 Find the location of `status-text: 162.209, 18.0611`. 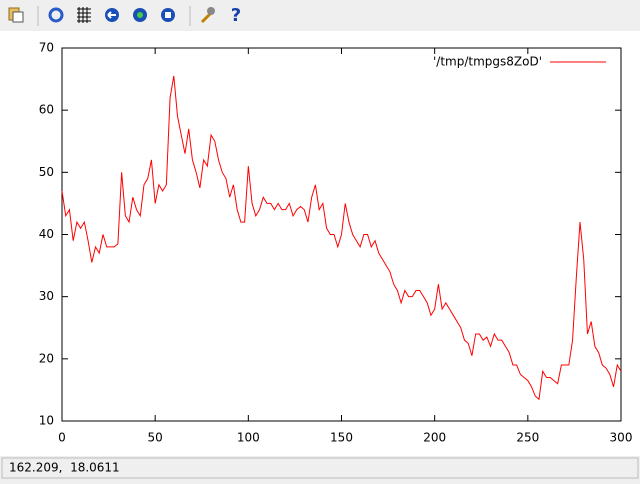

status-text: 162.209, 18.0611 is located at coordinates (64, 468).